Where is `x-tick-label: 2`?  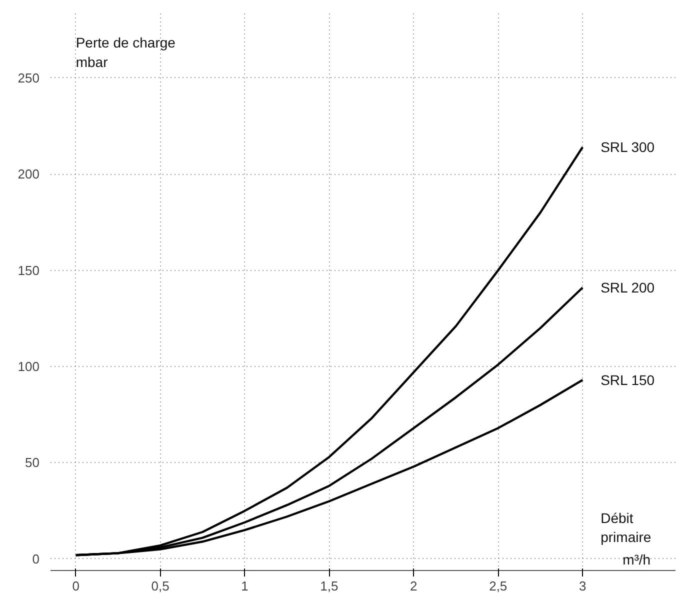
x-tick-label: 2 is located at coordinates (414, 586).